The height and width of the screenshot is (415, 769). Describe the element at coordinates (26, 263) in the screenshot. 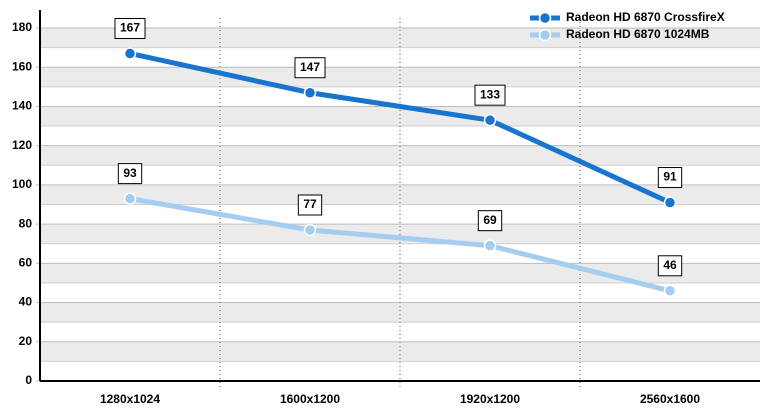

I see `y-tick-label: 60` at that location.